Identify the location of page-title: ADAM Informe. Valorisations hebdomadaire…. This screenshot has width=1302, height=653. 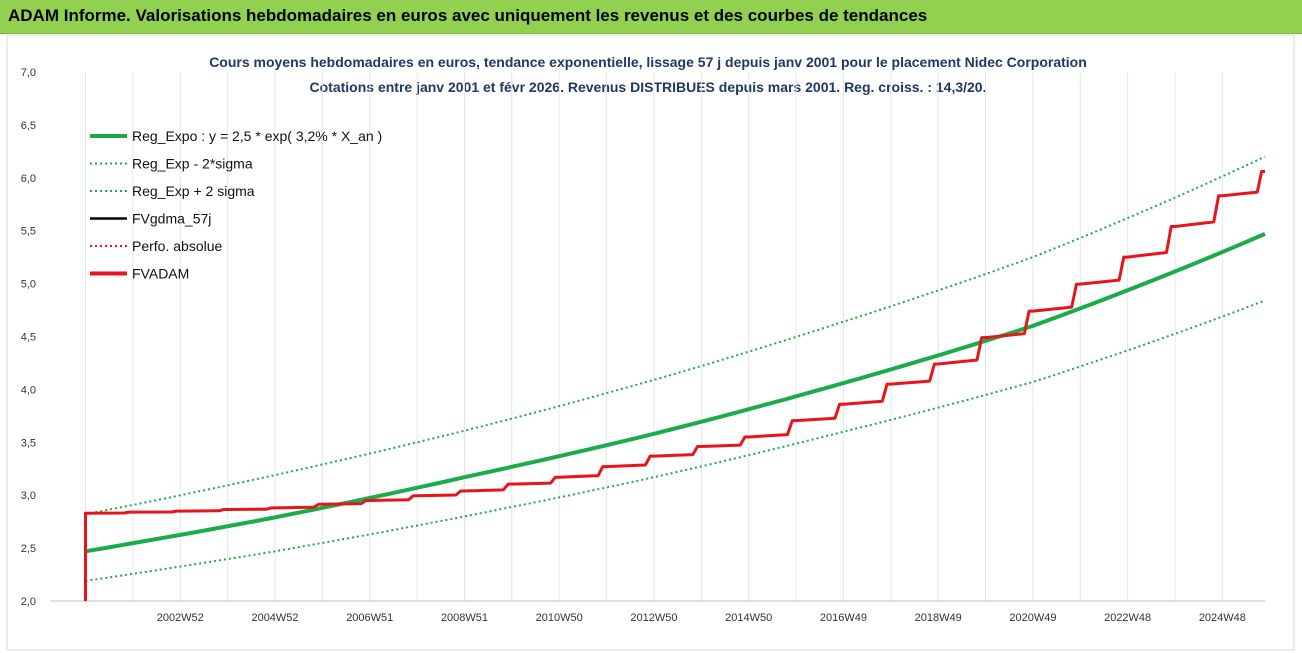
(468, 15).